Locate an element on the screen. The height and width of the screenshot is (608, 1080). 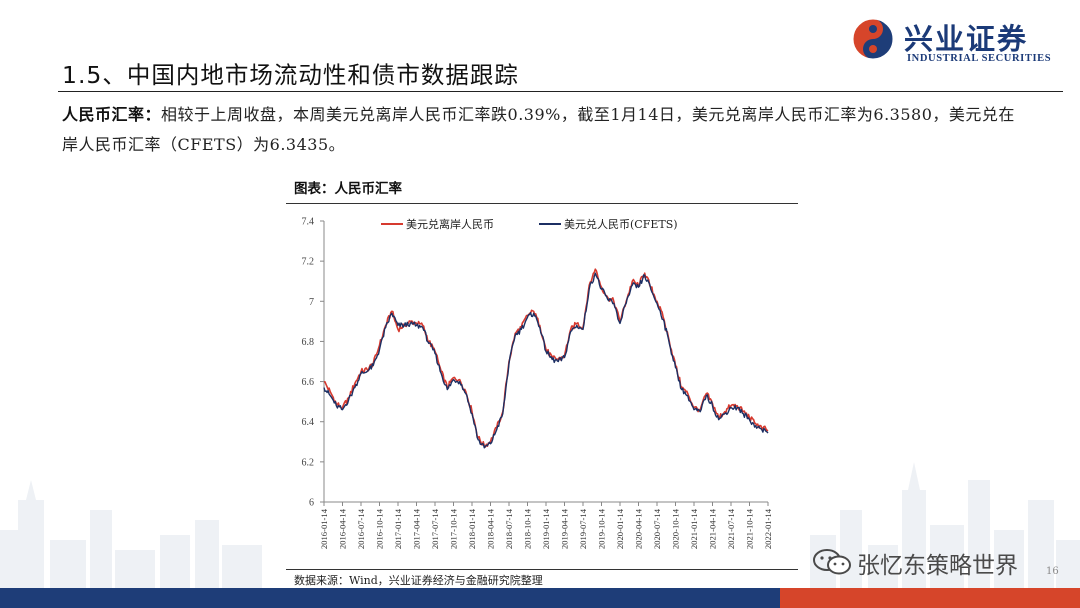
chart-bottom-rule is located at coordinates (542, 569).